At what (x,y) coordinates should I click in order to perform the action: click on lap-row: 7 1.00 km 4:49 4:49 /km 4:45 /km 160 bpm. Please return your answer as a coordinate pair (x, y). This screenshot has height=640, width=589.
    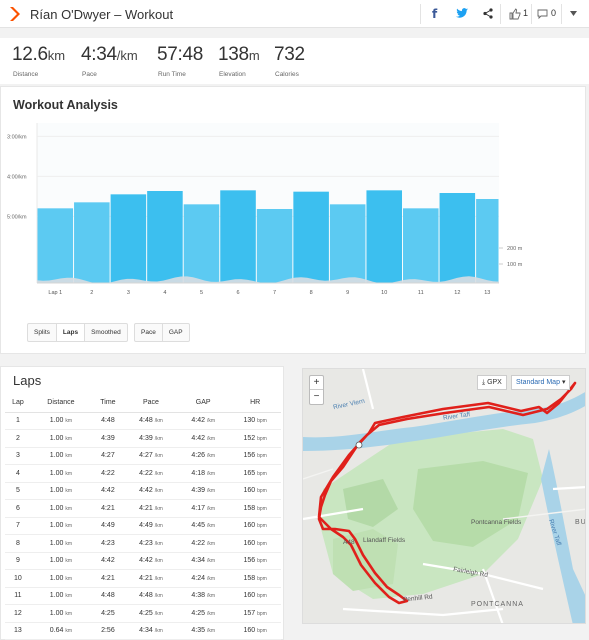
    Looking at the image, I should click on (143, 526).